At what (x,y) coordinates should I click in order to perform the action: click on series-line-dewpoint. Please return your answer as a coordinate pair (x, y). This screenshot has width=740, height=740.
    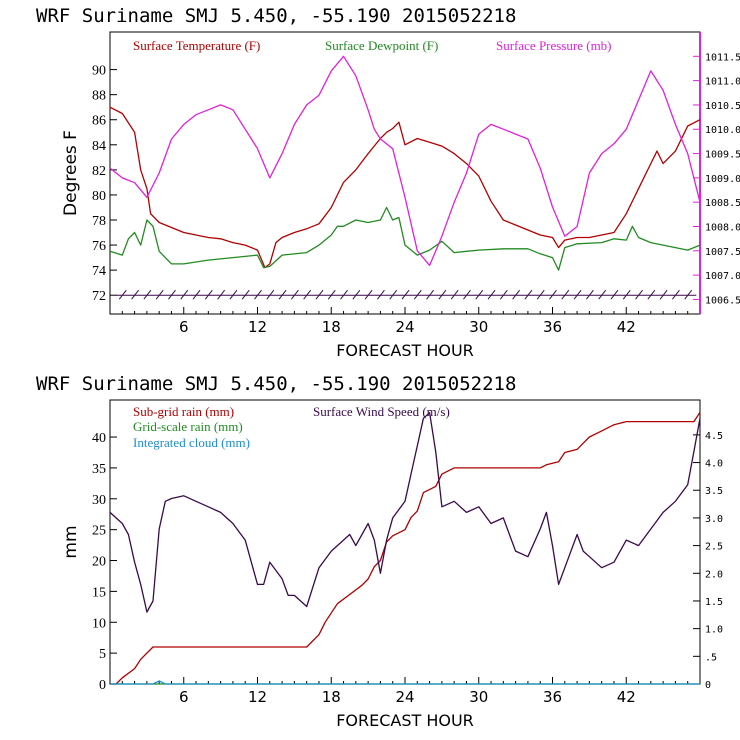
    Looking at the image, I should click on (405, 238).